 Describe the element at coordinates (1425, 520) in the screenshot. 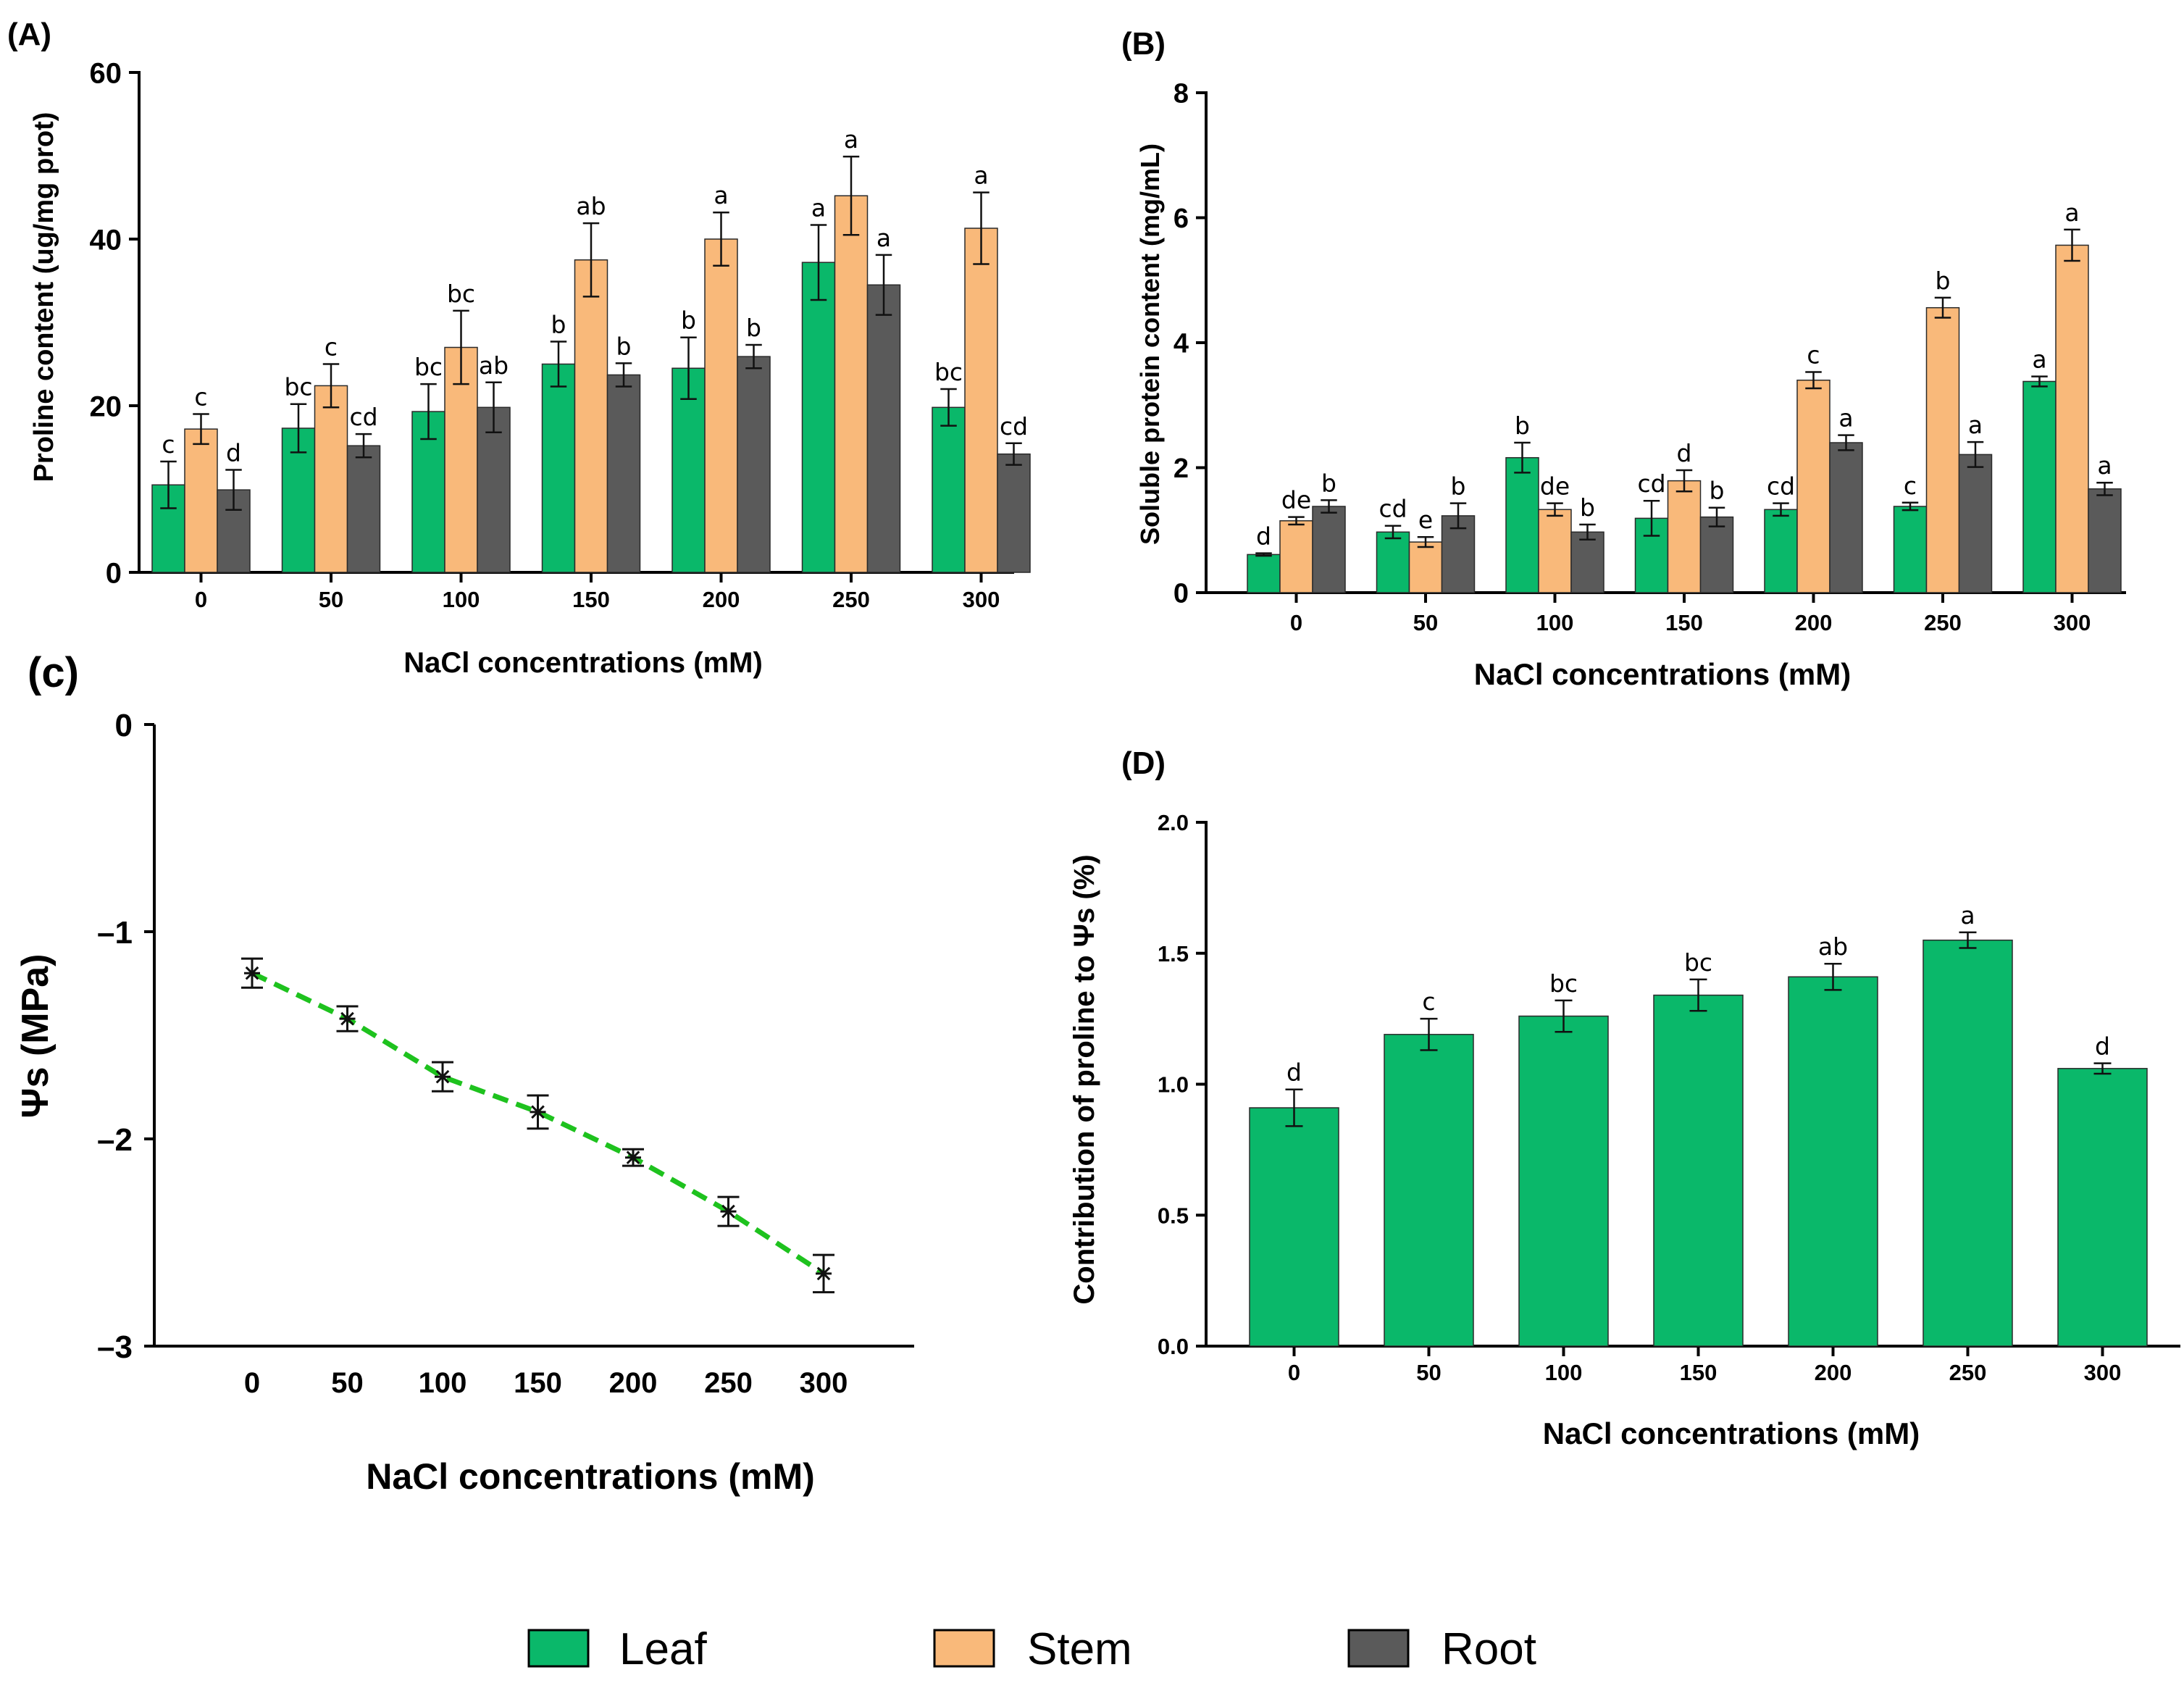

I see `significance-letter: e` at that location.